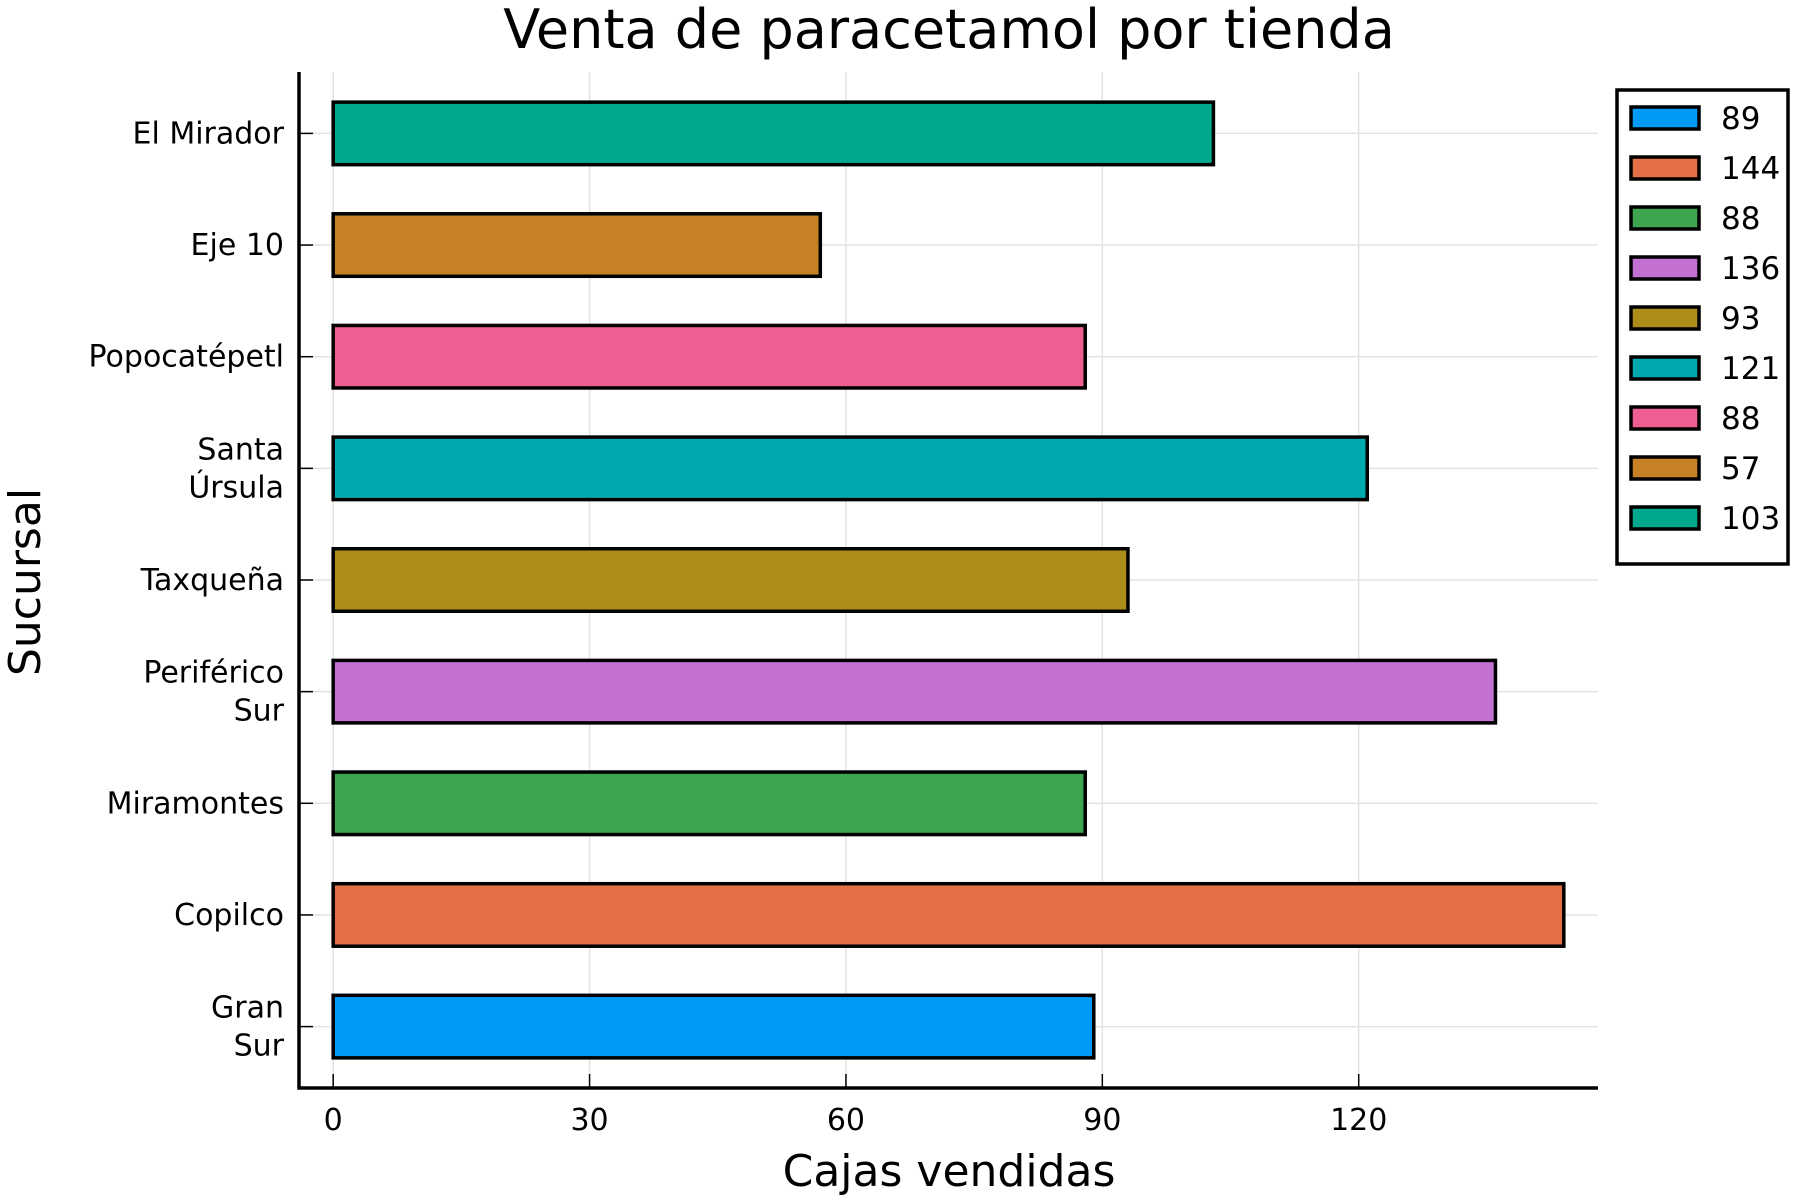 The width and height of the screenshot is (1800, 1200). I want to click on y-tick-label: El Mirador, so click(209, 133).